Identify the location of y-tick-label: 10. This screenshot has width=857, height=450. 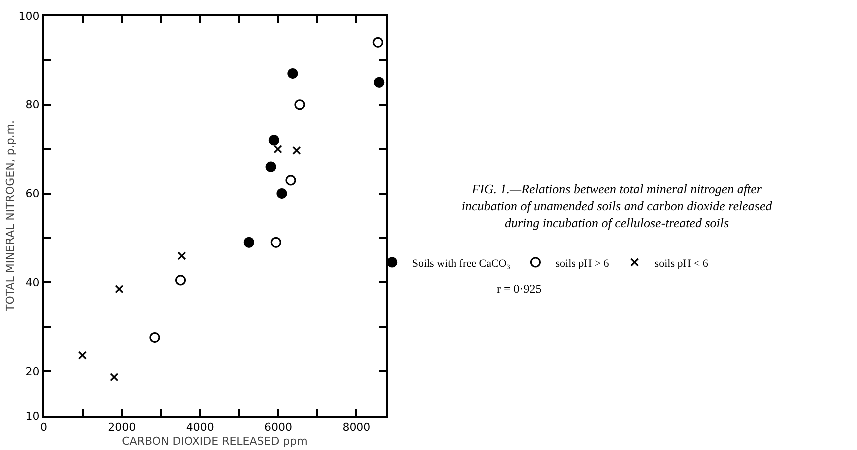
(33, 416).